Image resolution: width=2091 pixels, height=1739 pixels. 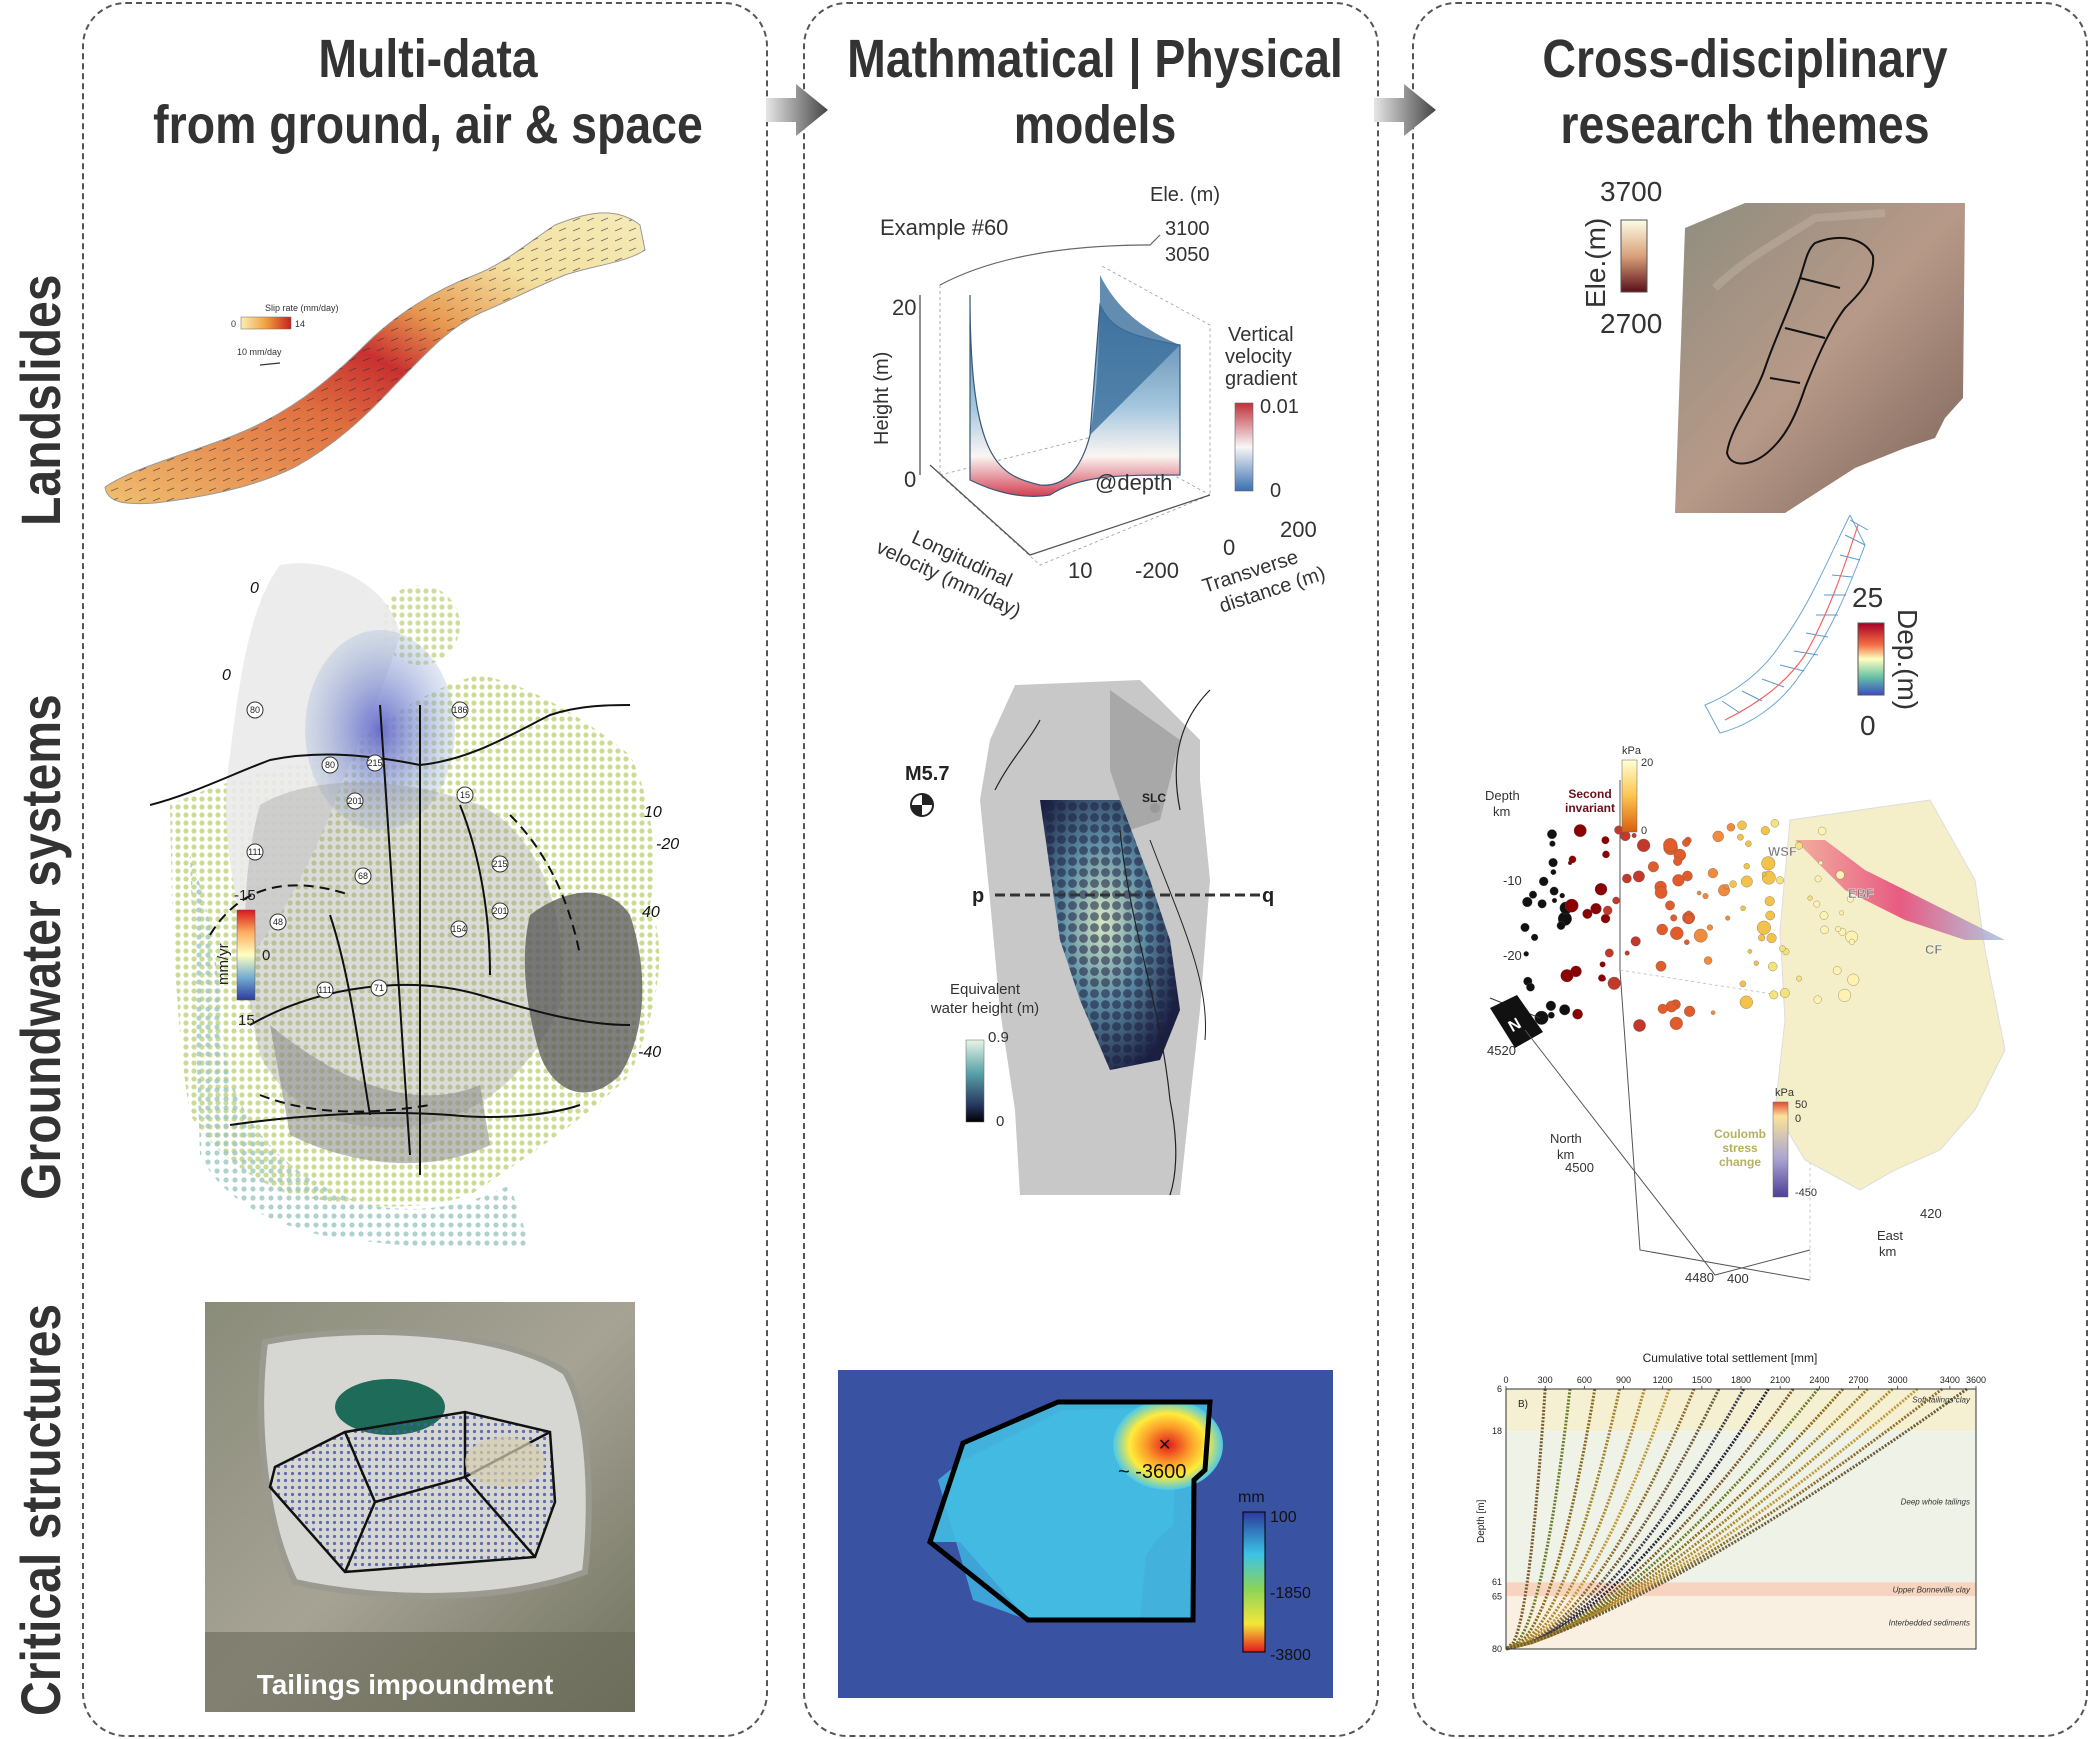 What do you see at coordinates (998, 1037) in the screenshot?
I see `water-height-max: 0.9` at bounding box center [998, 1037].